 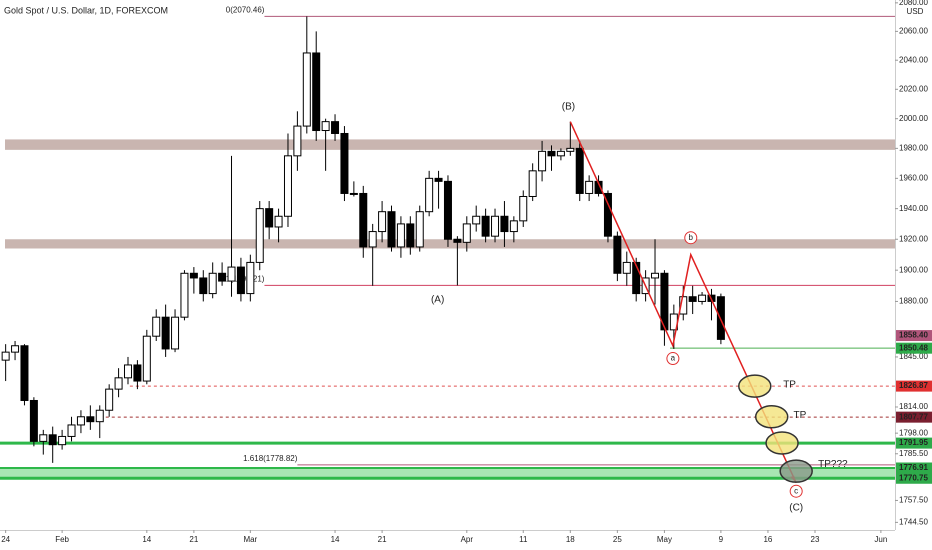 What do you see at coordinates (913, 269) in the screenshot?
I see `y-tick-label: 1900.00` at bounding box center [913, 269].